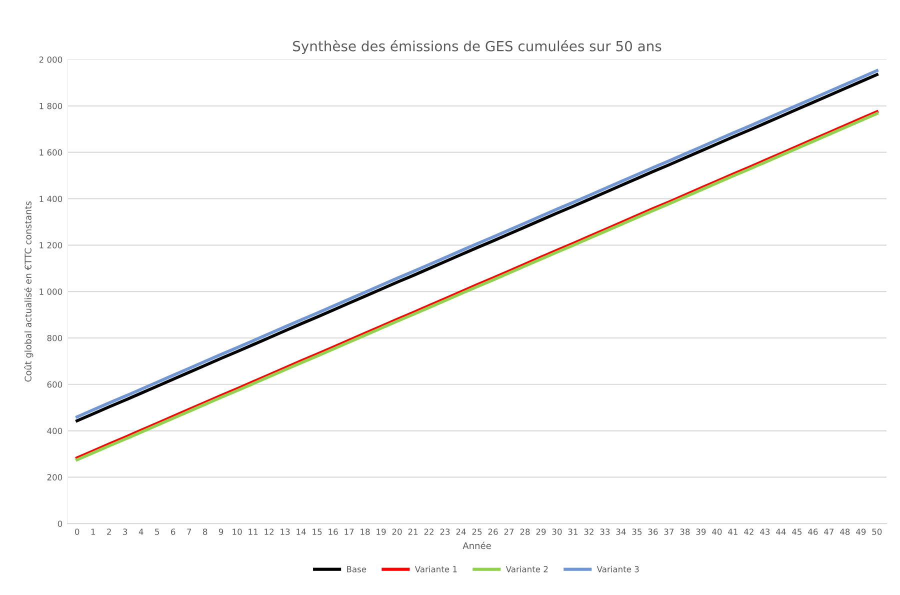 The width and height of the screenshot is (900, 595). I want to click on x-tick-label: 9, so click(221, 531).